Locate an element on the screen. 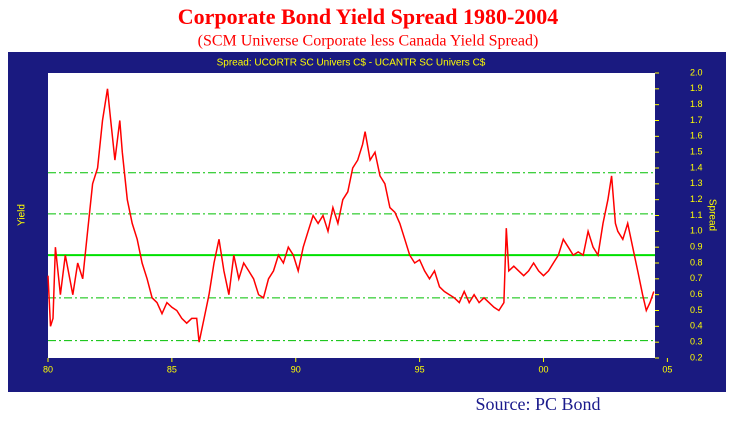 The image size is (736, 421). y-tick-label: 0.3 is located at coordinates (696, 342).